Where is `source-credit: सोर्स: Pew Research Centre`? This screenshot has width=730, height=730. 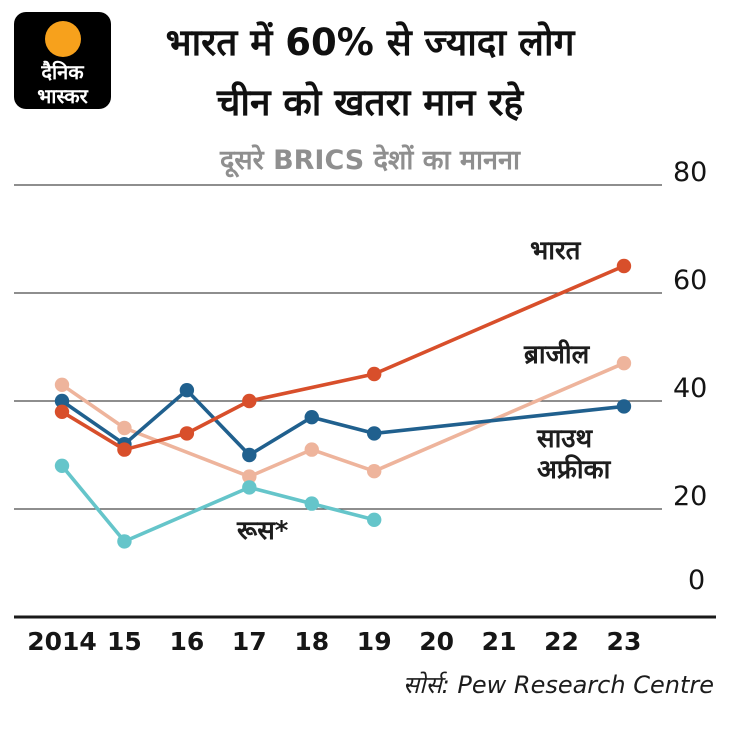 source-credit: सोर्स: Pew Research Centre is located at coordinates (558, 685).